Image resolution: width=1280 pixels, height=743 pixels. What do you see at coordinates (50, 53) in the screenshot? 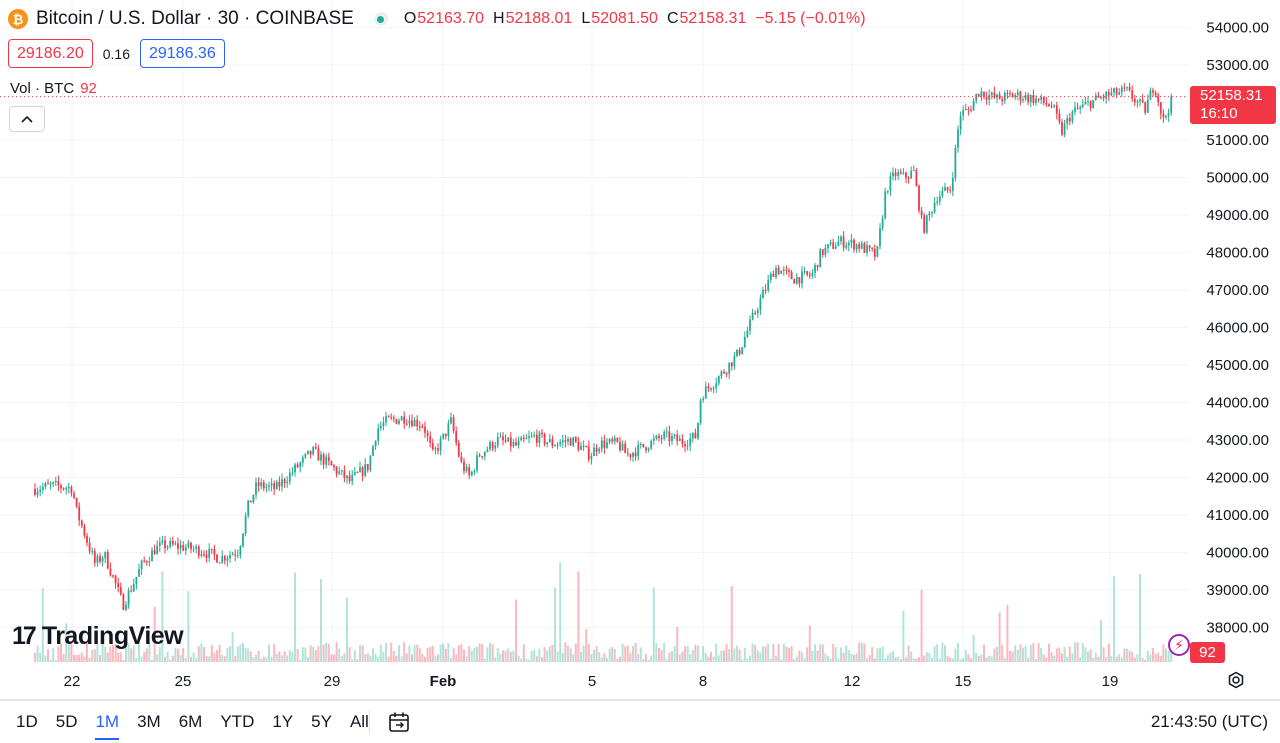
I see `sell-price-button: 29186.20` at bounding box center [50, 53].